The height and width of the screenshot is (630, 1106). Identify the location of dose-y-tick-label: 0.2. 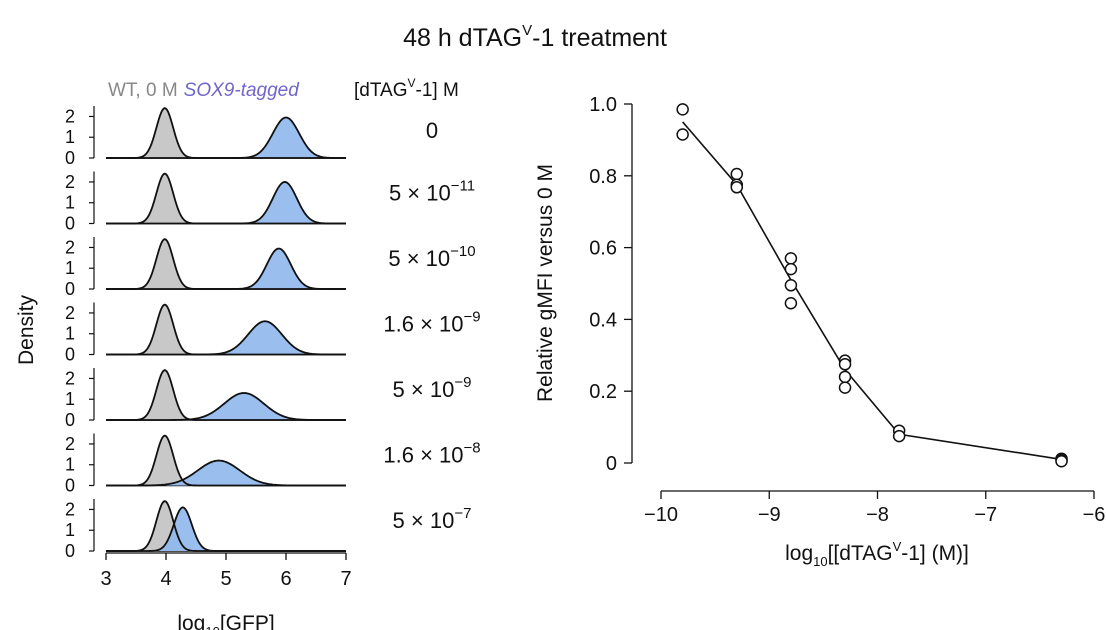
(603, 392).